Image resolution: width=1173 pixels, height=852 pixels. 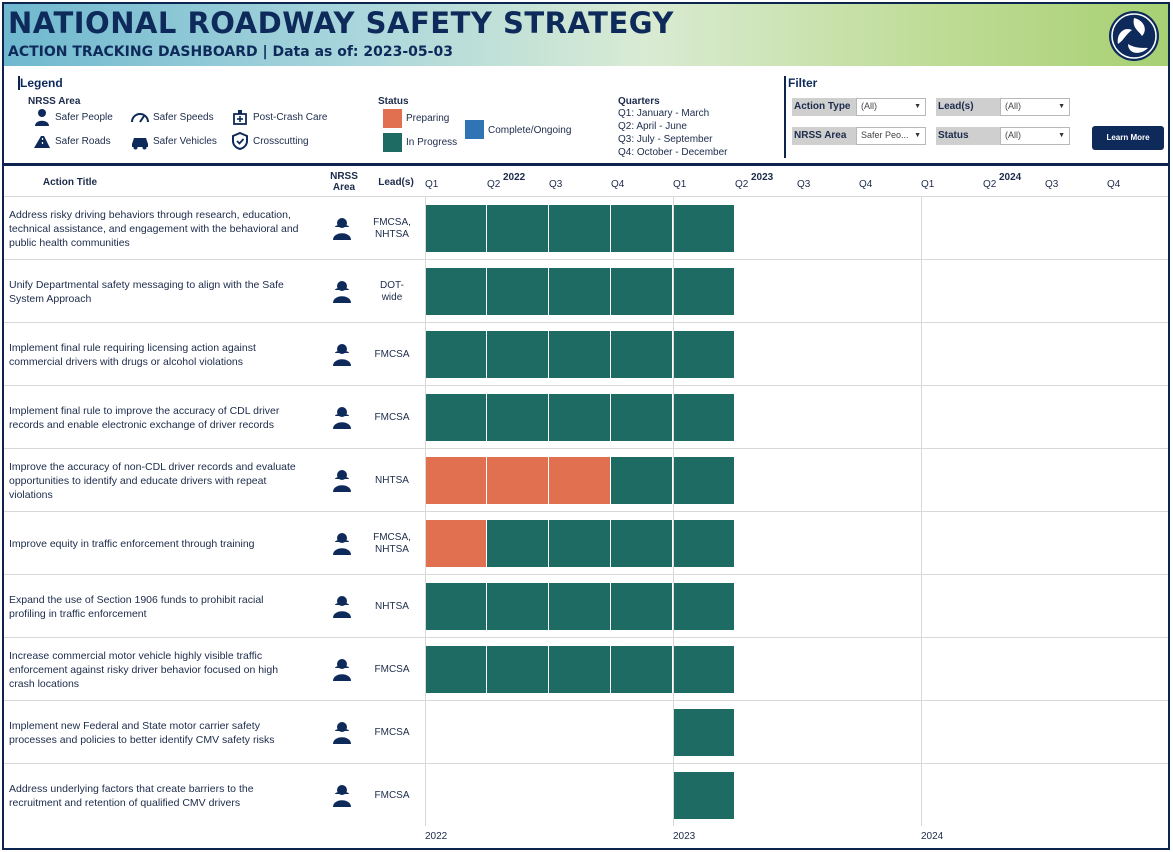 I want to click on legend-divider, so click(x=19, y=83).